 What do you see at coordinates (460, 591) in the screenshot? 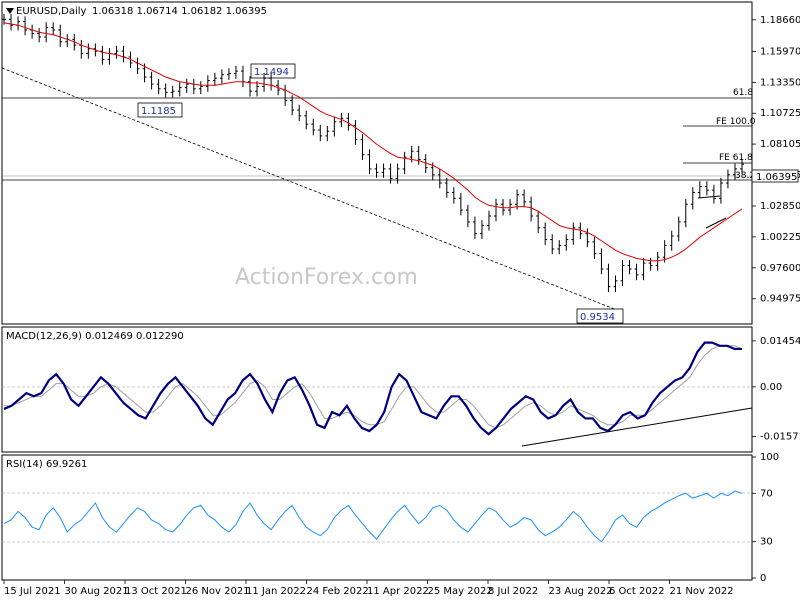
I see `x-tick-label: 25 May 2022` at bounding box center [460, 591].